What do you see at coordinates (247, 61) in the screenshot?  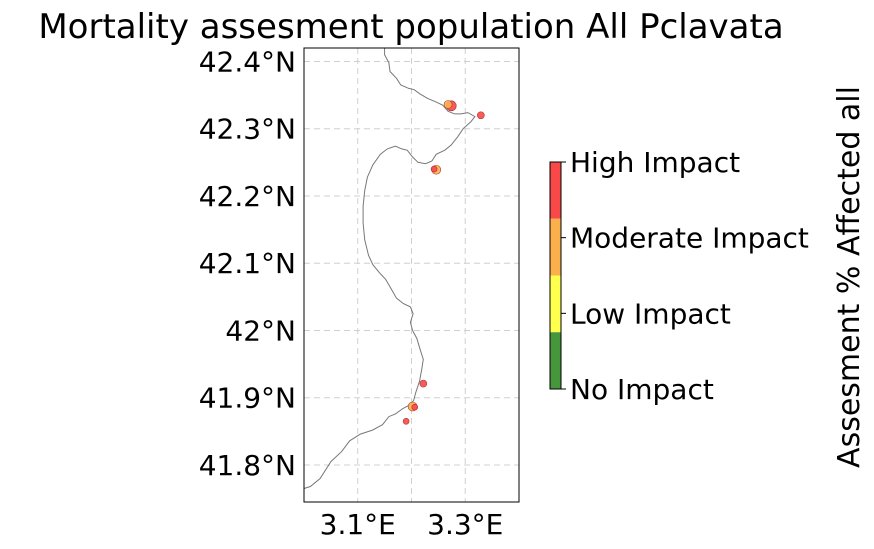 I see `lat-tick-label: 42.4°N` at bounding box center [247, 61].